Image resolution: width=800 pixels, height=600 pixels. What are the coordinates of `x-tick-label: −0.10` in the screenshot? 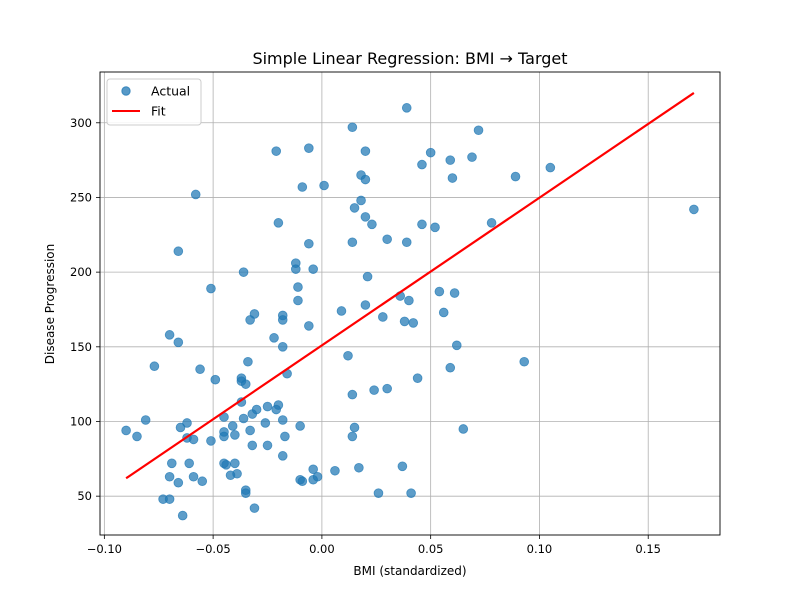 It's located at (104, 549).